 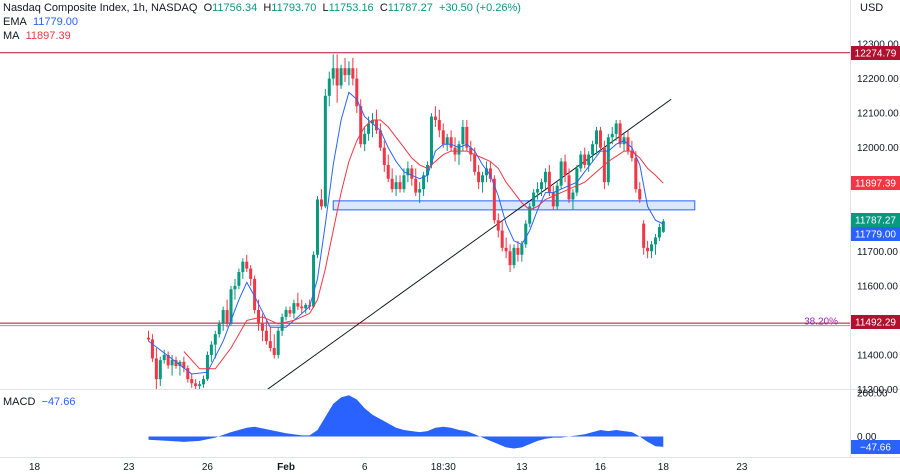 I want to click on macd-histogram-area, so click(x=406, y=422).